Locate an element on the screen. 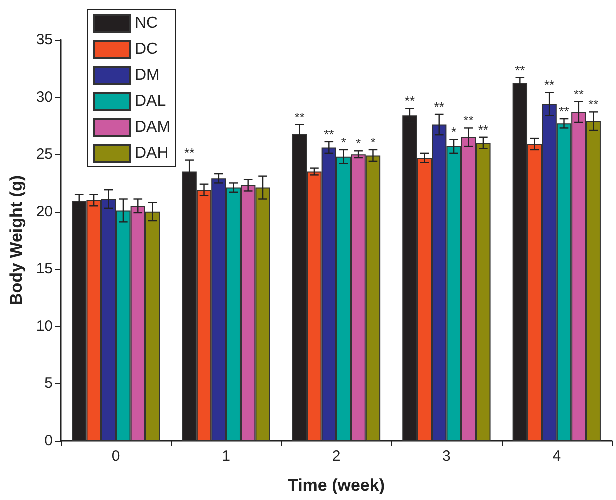 The height and width of the screenshot is (500, 616). y-tick-label: 15 is located at coordinates (44, 269).